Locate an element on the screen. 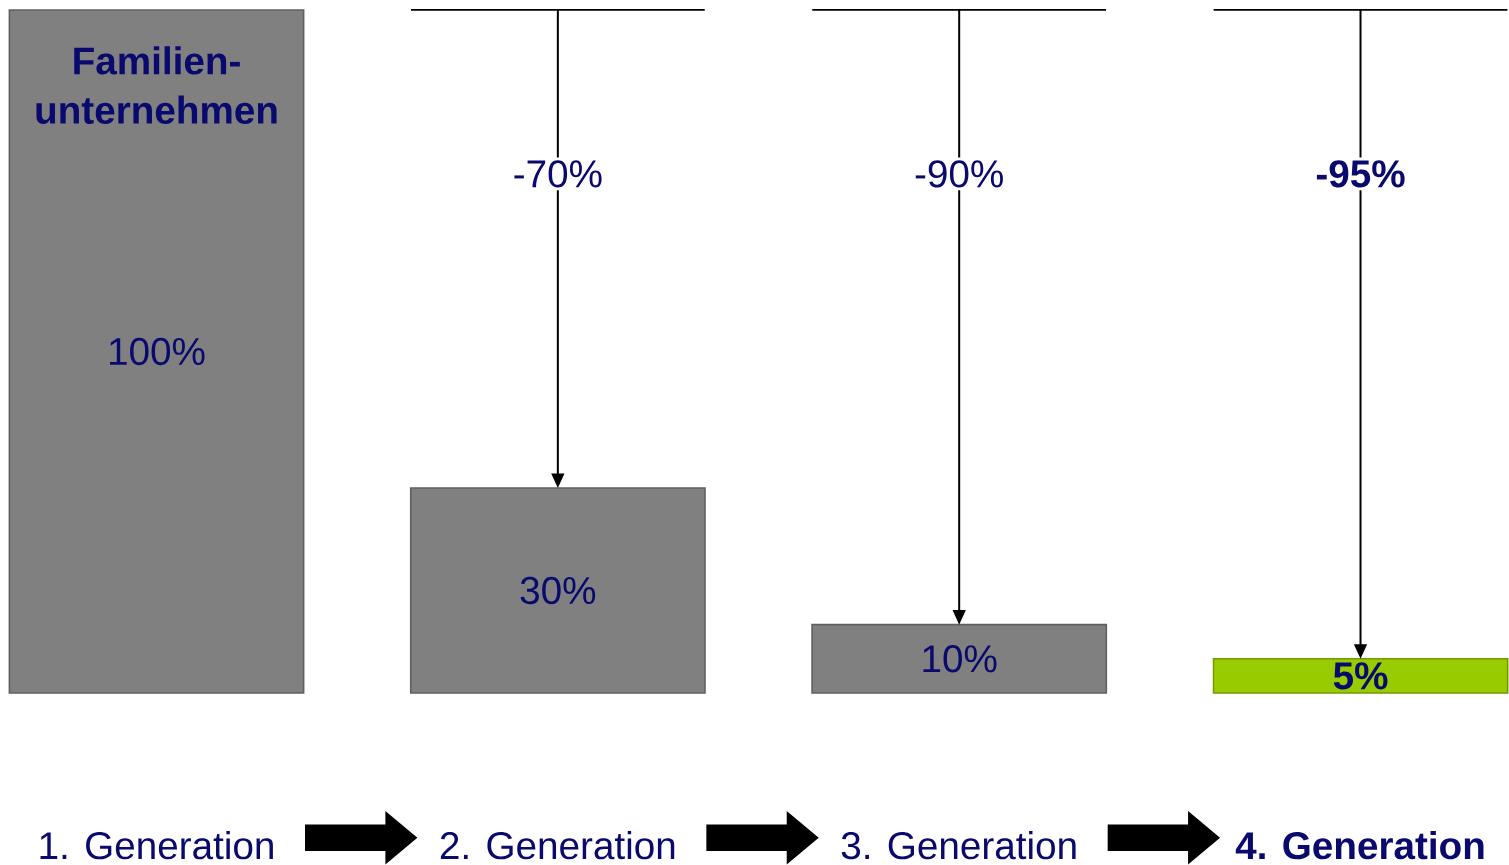  annotation: Familien-unternehmen is located at coordinates (156, 85).